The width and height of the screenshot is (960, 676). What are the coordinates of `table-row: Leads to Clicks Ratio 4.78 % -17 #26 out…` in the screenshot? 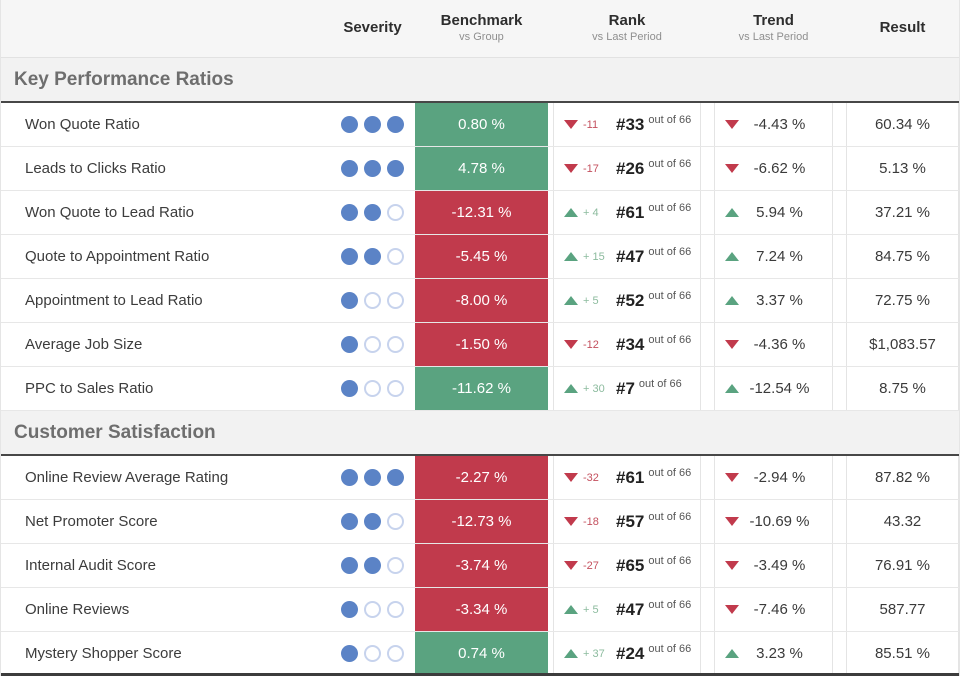 It's located at (480, 169).